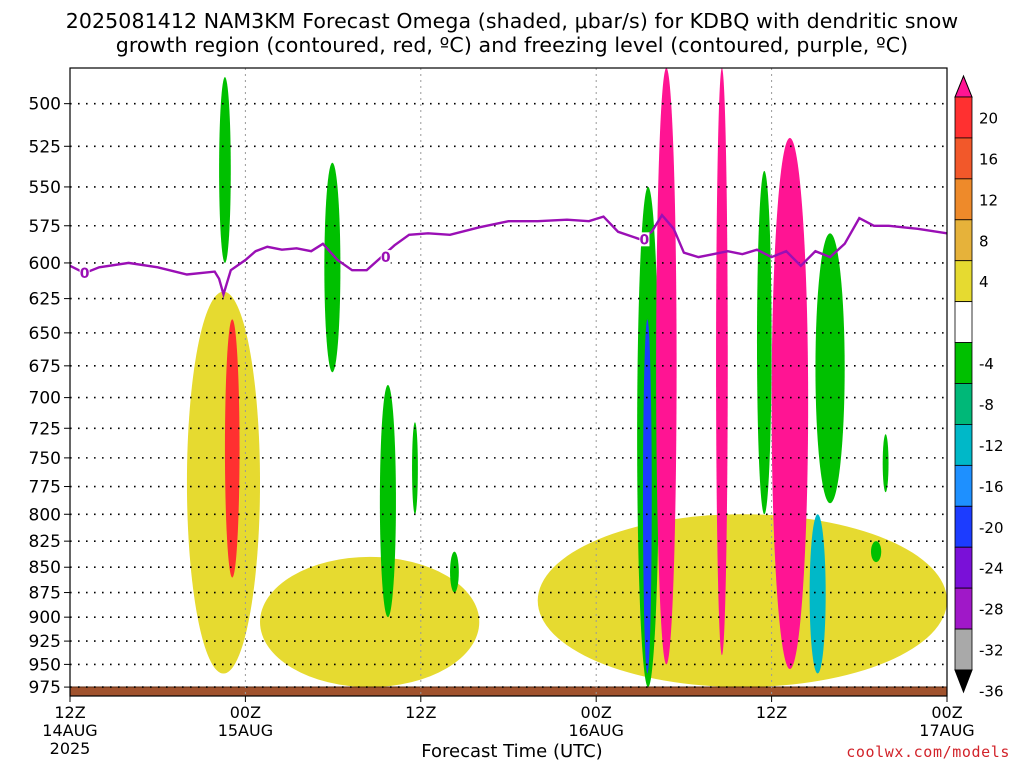 This screenshot has width=1024, height=768. Describe the element at coordinates (45, 594) in the screenshot. I see `y-tick-label-875: 875` at that location.